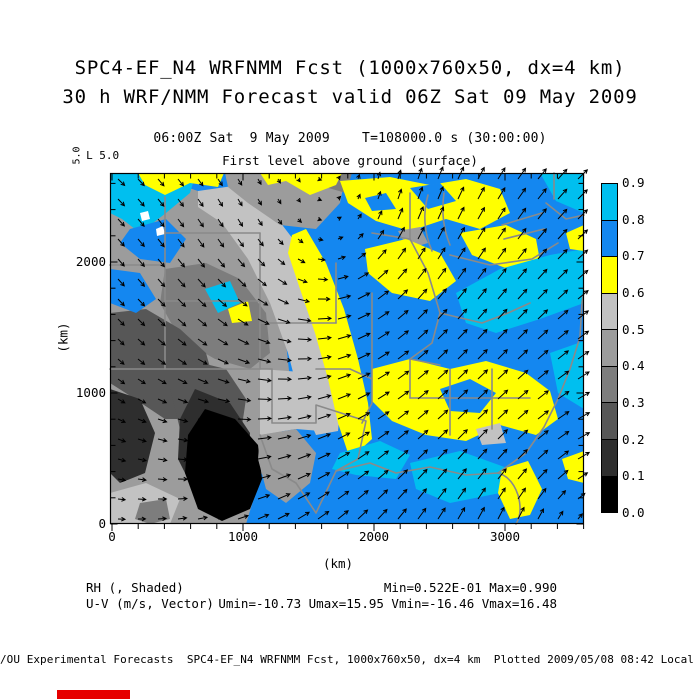 This screenshot has width=700, height=700. What do you see at coordinates (633, 366) in the screenshot?
I see `colorbar-tick-label: 0.4` at bounding box center [633, 366].